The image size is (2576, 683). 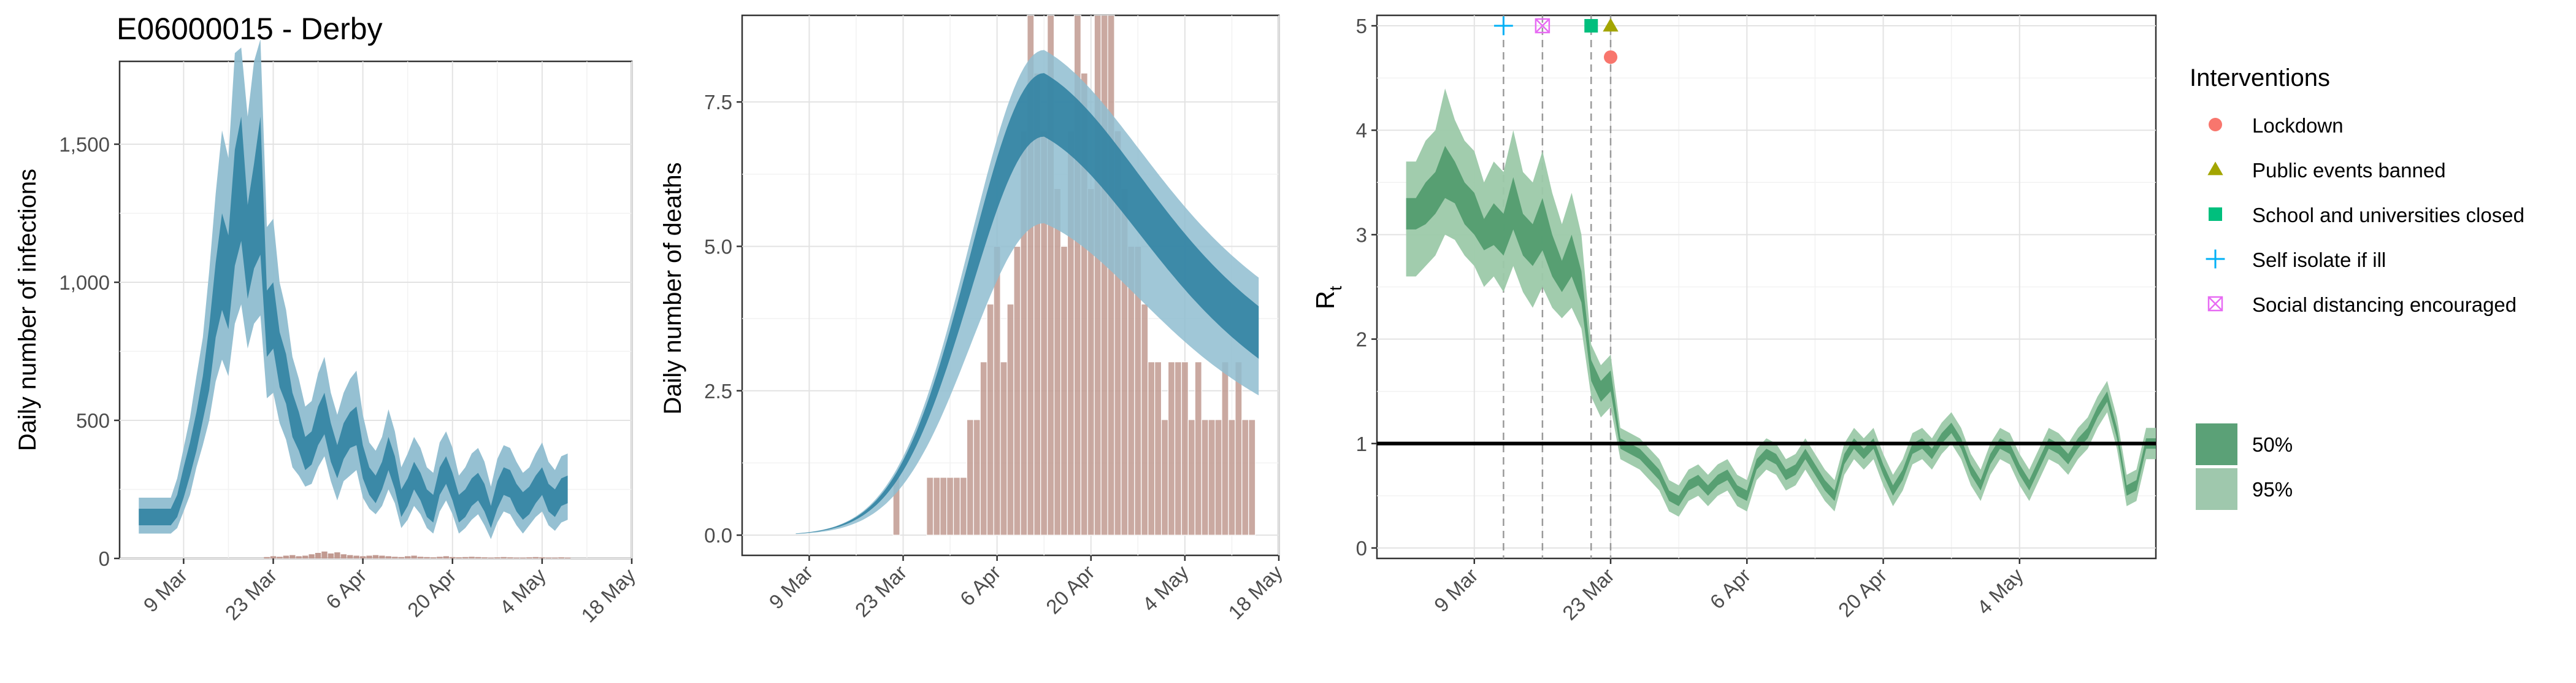 I want to click on legend-label-public-events-banned: Public events banned, so click(x=2349, y=170).